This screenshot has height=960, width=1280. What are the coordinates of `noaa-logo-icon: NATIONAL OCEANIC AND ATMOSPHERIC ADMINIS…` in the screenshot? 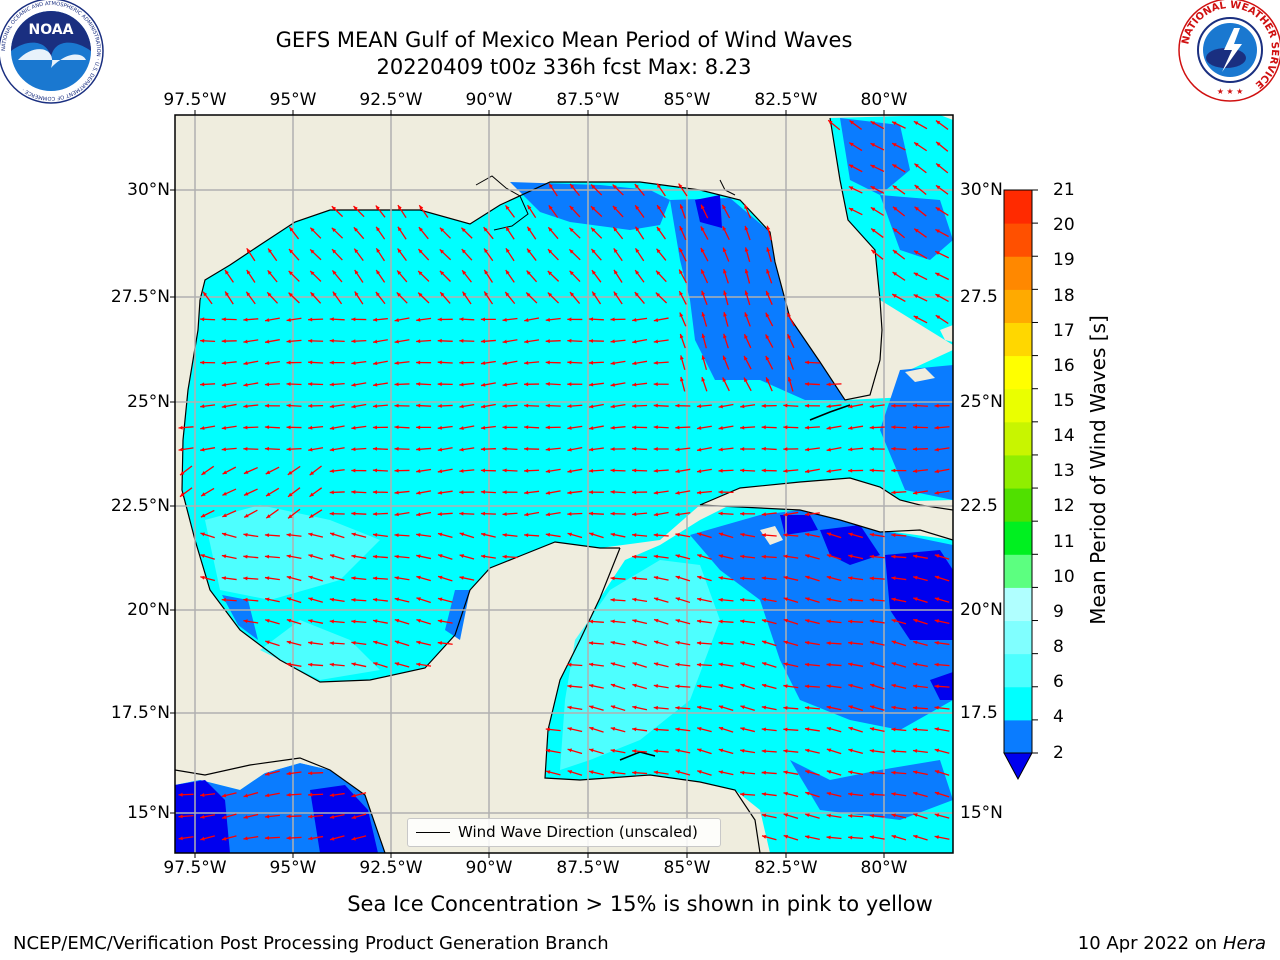 It's located at (52, 52).